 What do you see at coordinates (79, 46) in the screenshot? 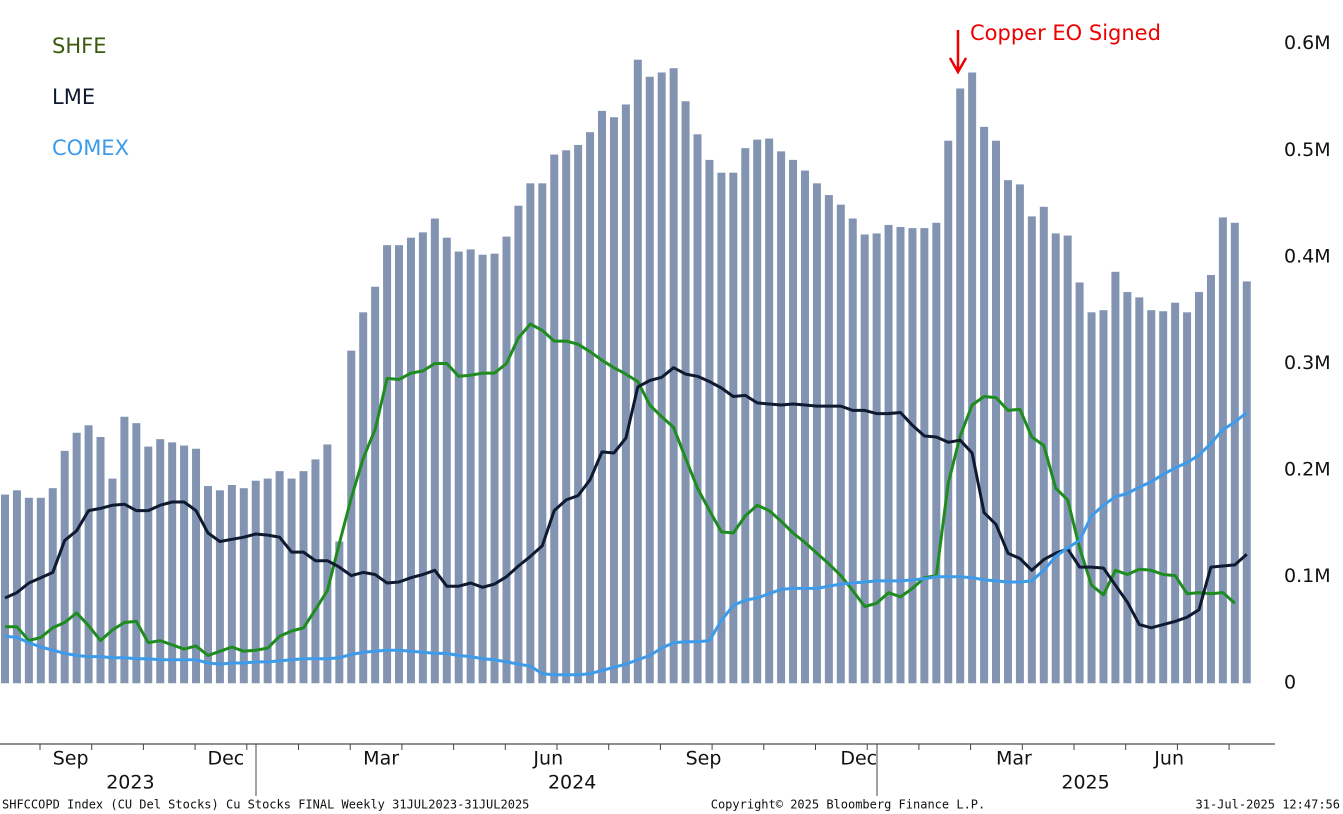
I see `legend-label: SHFE` at bounding box center [79, 46].